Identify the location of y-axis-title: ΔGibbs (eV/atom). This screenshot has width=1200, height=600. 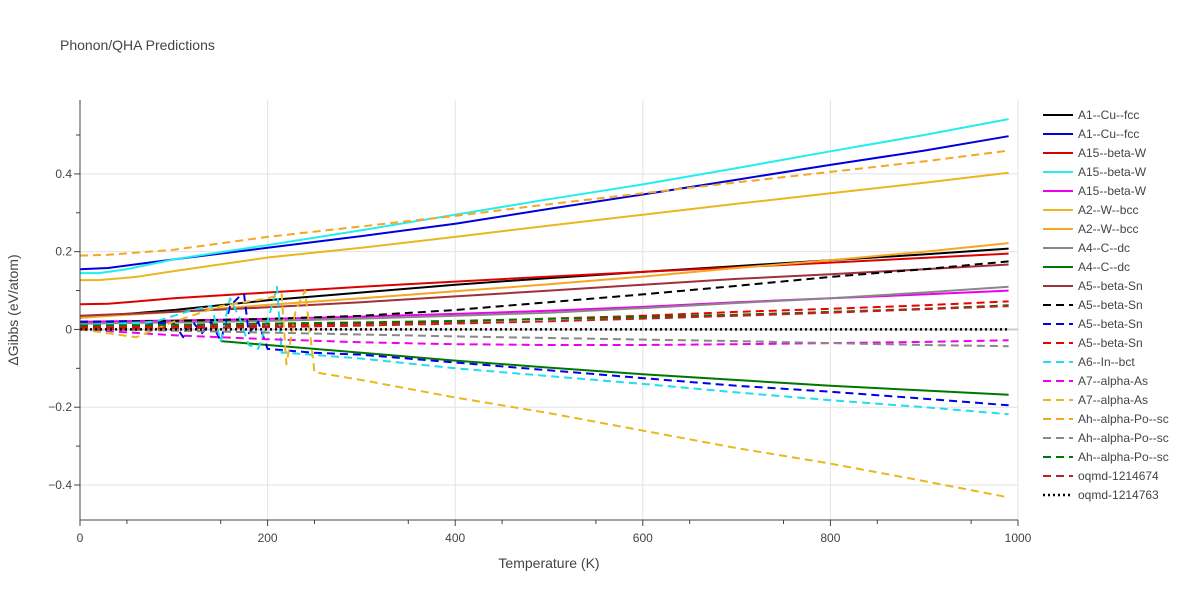
(13, 309).